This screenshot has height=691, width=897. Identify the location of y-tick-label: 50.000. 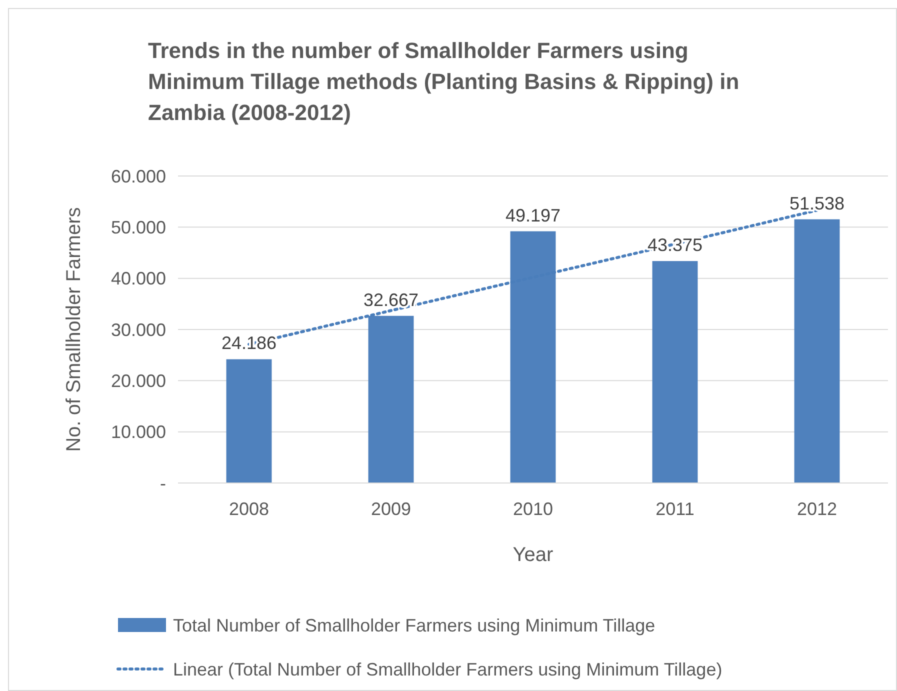
(138, 227).